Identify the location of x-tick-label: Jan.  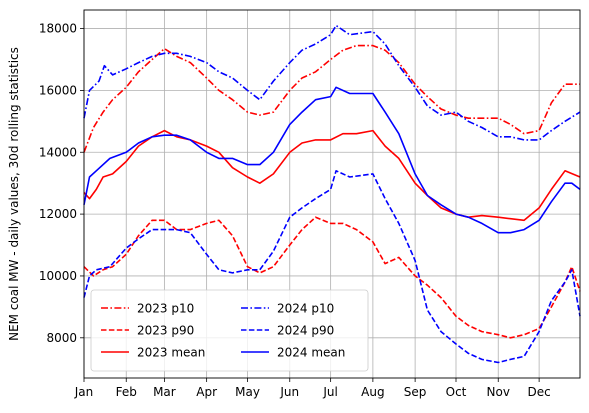
(84, 392).